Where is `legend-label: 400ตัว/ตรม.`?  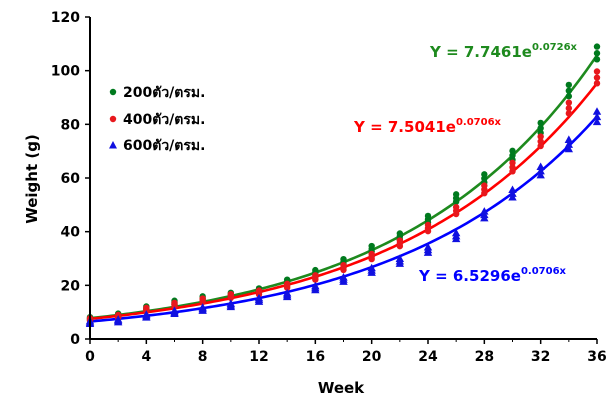 legend-label: 400ตัว/ตรม. is located at coordinates (164, 120).